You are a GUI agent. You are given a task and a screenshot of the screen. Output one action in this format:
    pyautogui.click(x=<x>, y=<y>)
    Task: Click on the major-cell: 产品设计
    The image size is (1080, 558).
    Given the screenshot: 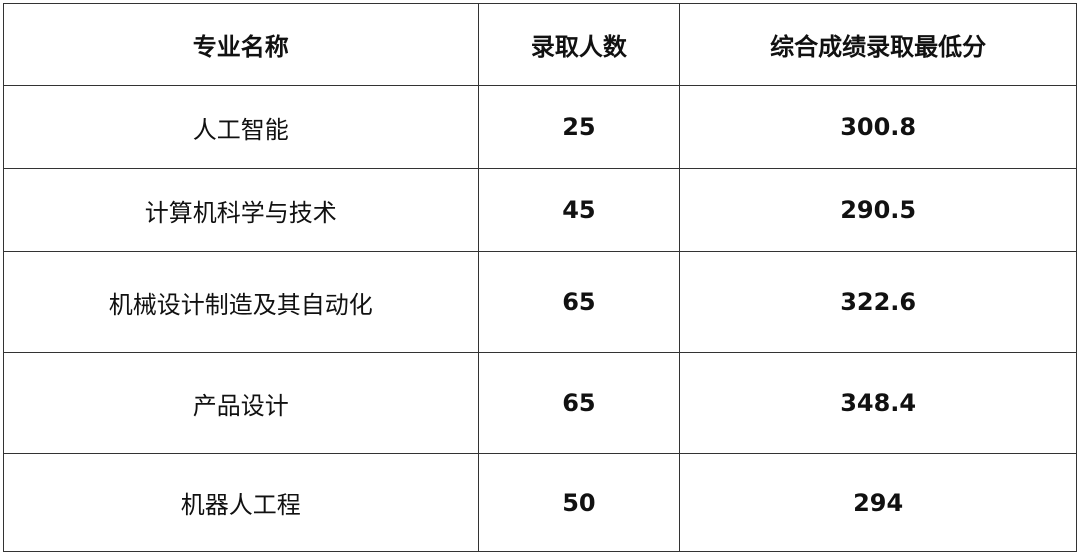 What is the action you would take?
    pyautogui.click(x=241, y=403)
    